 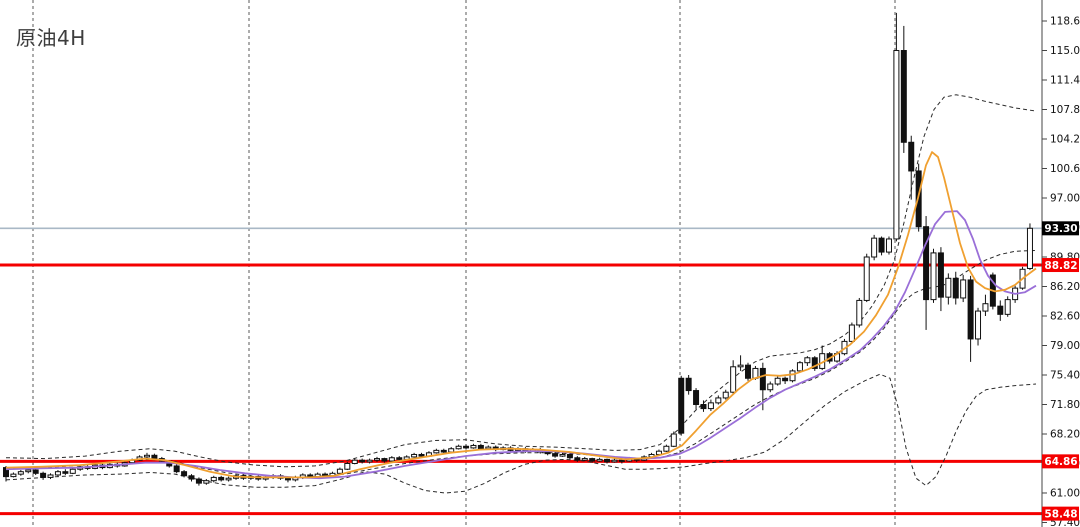 What do you see at coordinates (1065, 140) in the screenshot?
I see `axis-tick-label: 104.20` at bounding box center [1065, 140].